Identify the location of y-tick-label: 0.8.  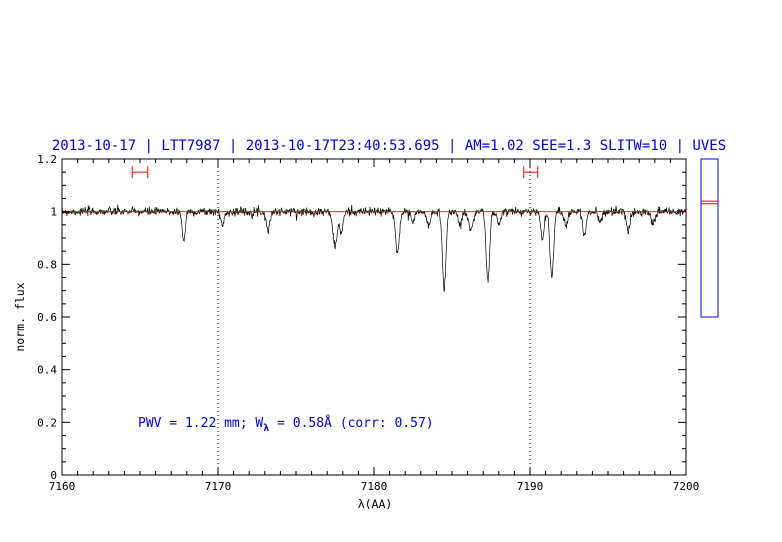
(47, 264).